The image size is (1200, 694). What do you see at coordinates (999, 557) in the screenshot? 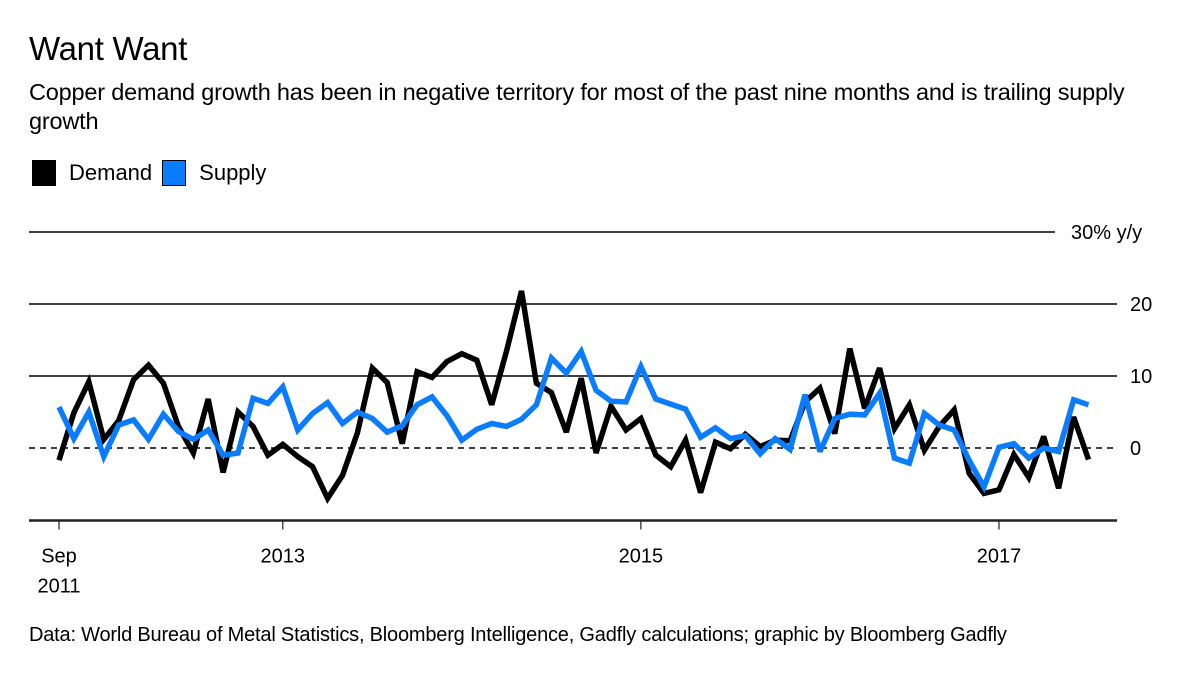
I see `x-tick-label: 2017` at bounding box center [999, 557].